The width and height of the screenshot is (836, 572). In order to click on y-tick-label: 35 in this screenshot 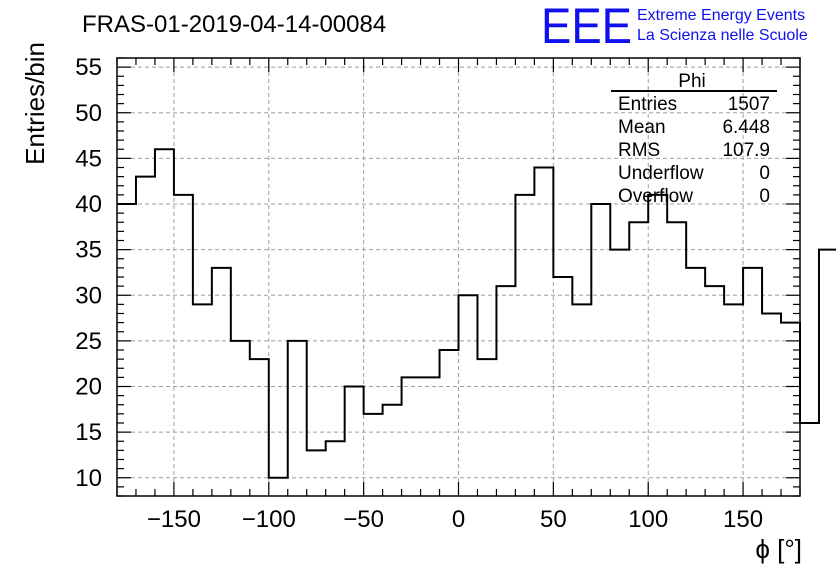, I will do `click(88, 250)`.